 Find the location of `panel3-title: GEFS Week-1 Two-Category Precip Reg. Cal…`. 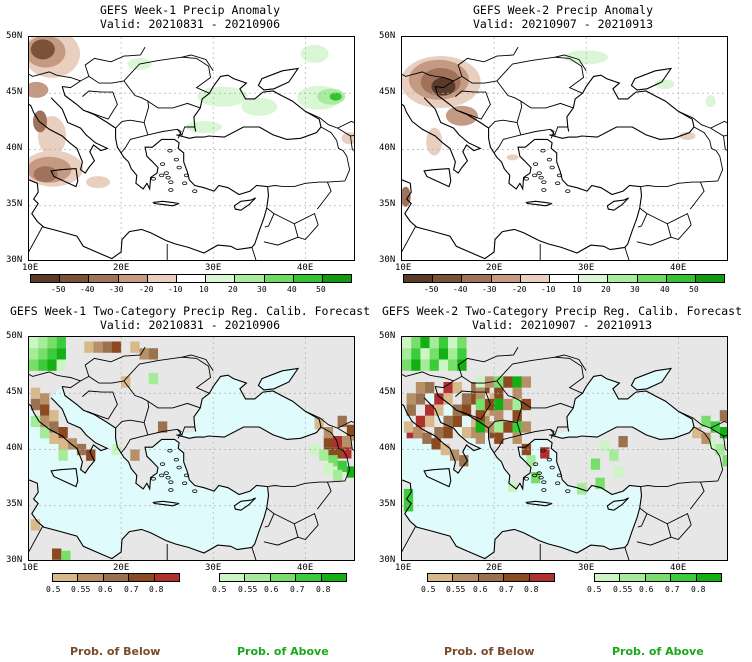

panel3-title: GEFS Week-1 Two-Category Precip Reg. Cal… is located at coordinates (190, 318).